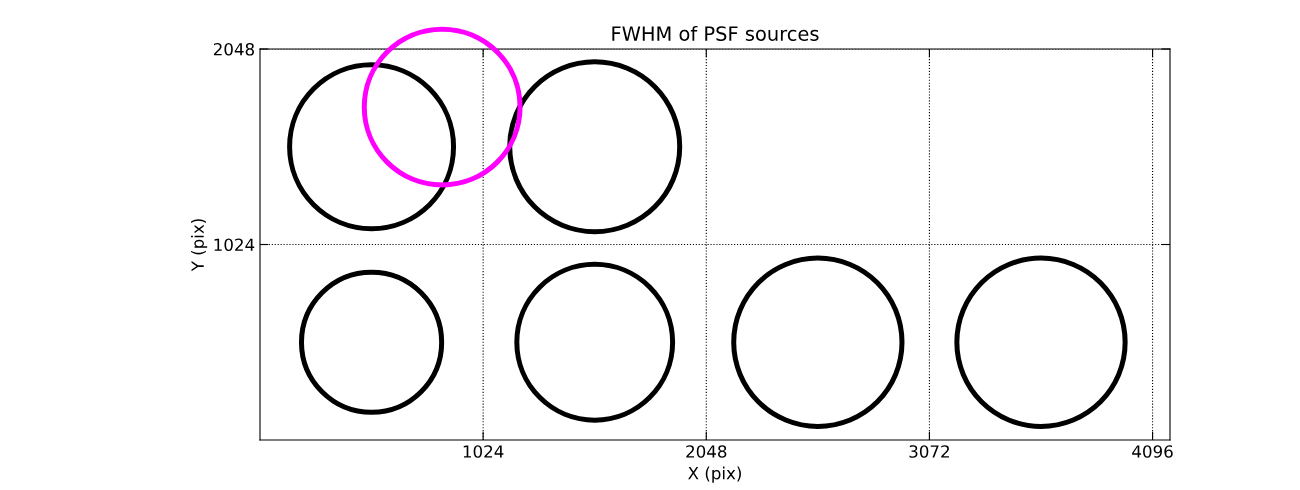 The height and width of the screenshot is (490, 1300). Describe the element at coordinates (706, 451) in the screenshot. I see `x-tick-label: 2048` at that location.